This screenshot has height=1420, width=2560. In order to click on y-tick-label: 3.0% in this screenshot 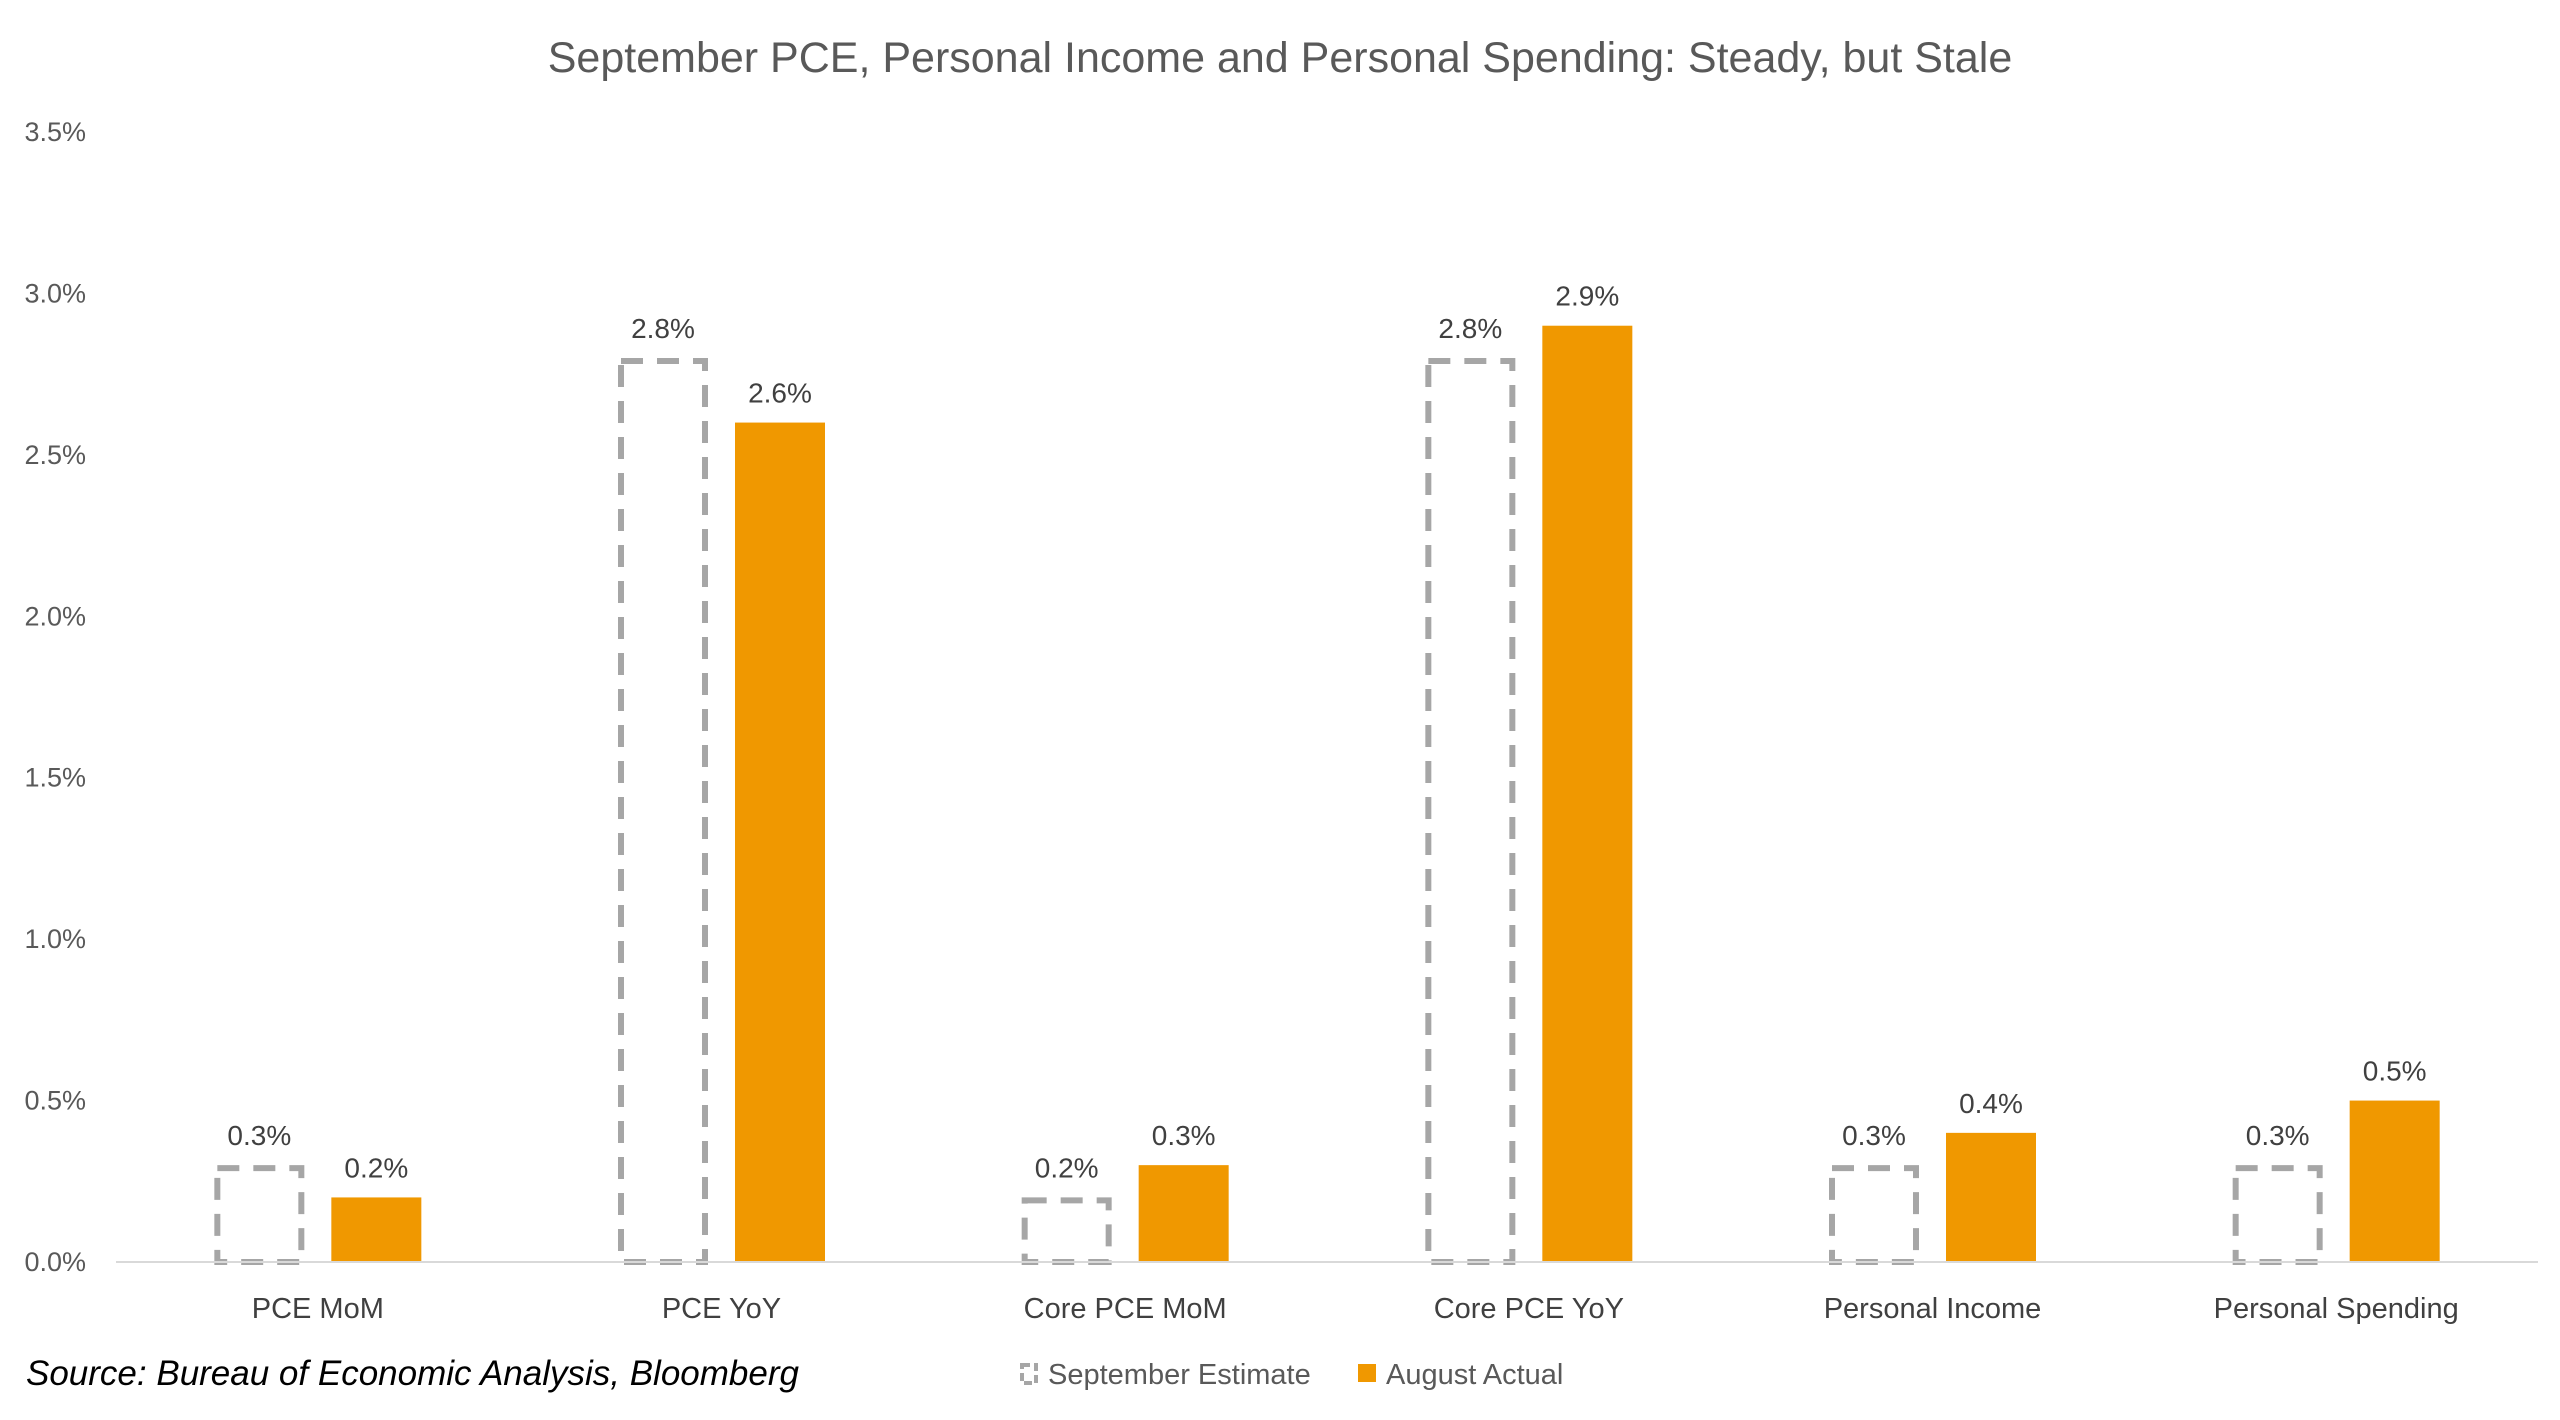, I will do `click(55, 293)`.